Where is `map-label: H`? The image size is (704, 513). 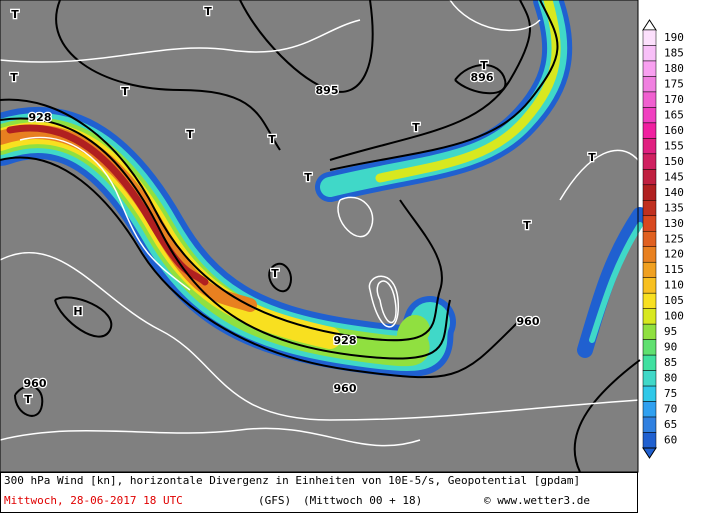
map-label: H is located at coordinates (77, 311).